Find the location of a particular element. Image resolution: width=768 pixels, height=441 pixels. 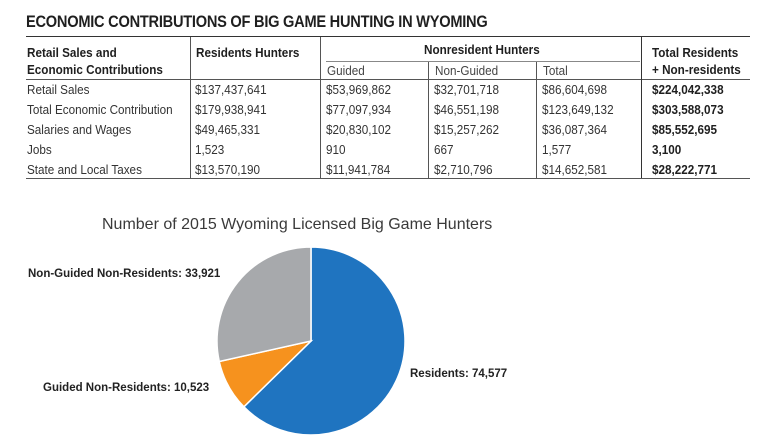

cell-guided: $20,830,102 is located at coordinates (359, 129).